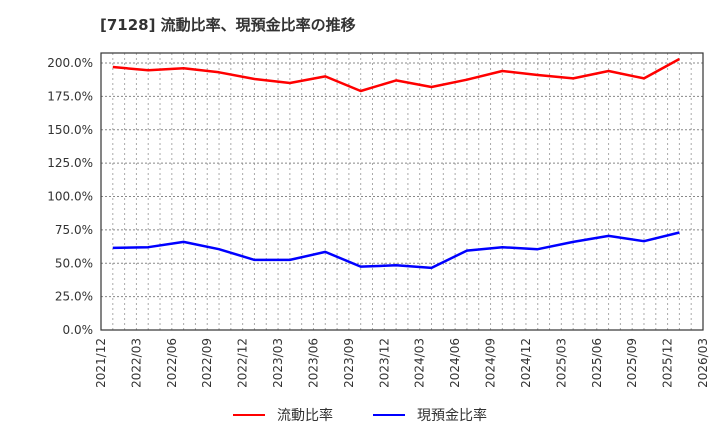 The height and width of the screenshot is (440, 720). I want to click on x-tick-label: 2025/06, so click(597, 363).